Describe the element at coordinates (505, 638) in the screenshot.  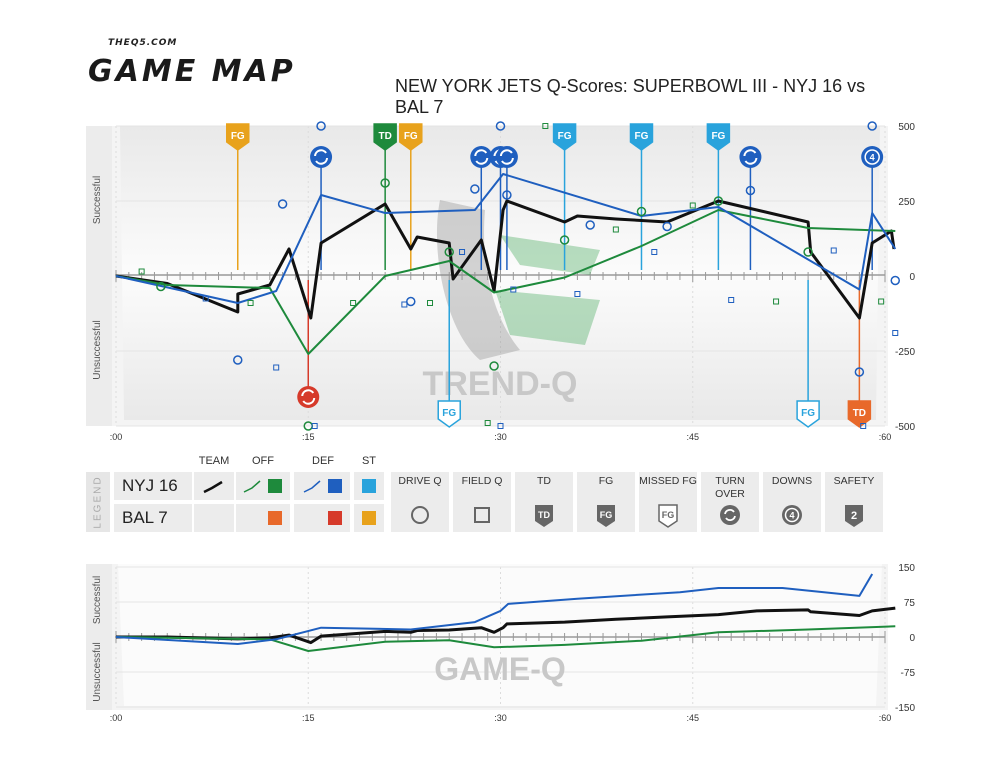
I see `gq-series-off` at that location.